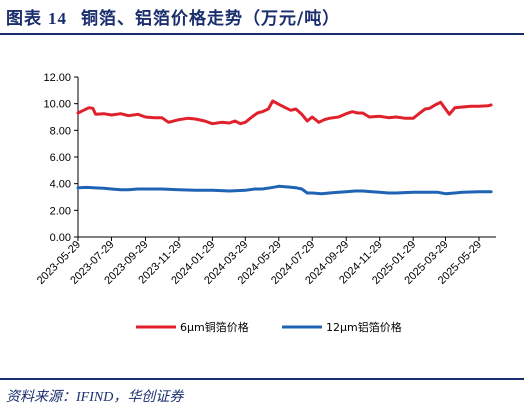 The height and width of the screenshot is (413, 524). Describe the element at coordinates (262, 34) in the screenshot. I see `title-divider` at that location.